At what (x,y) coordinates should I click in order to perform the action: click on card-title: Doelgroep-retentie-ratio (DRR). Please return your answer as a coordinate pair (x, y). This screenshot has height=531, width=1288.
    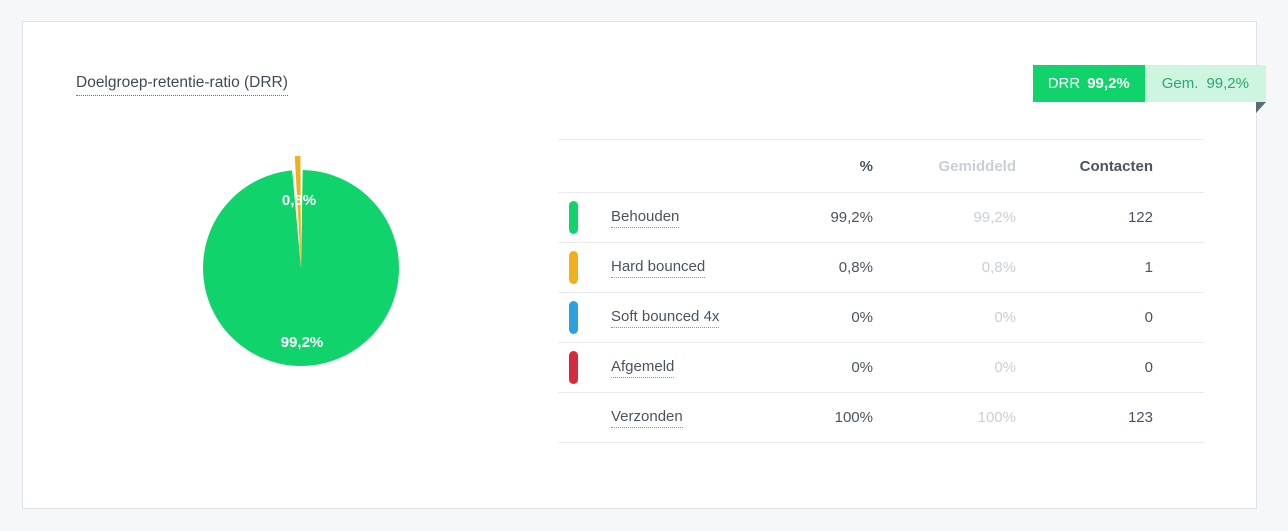
    Looking at the image, I should click on (182, 85).